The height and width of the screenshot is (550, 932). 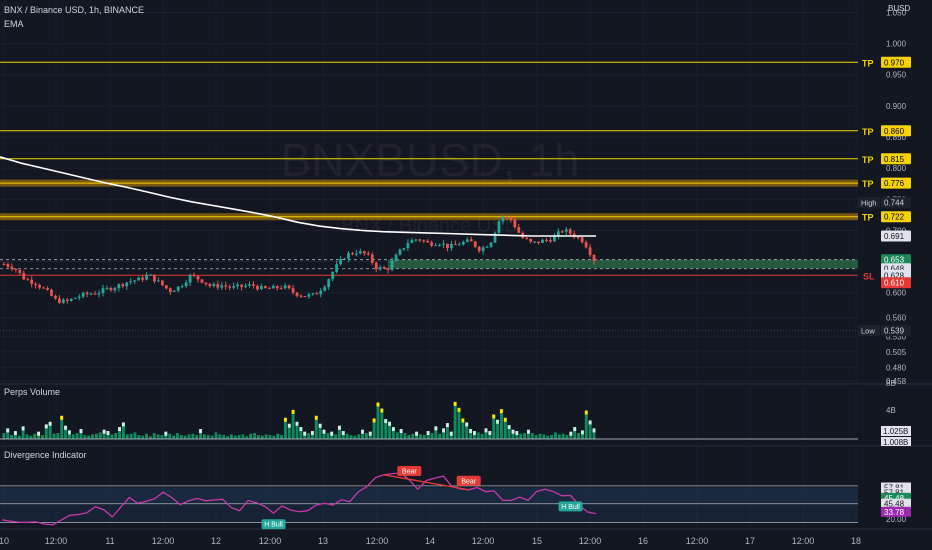 I want to click on time-tick-label: 12:00, so click(x=377, y=541).